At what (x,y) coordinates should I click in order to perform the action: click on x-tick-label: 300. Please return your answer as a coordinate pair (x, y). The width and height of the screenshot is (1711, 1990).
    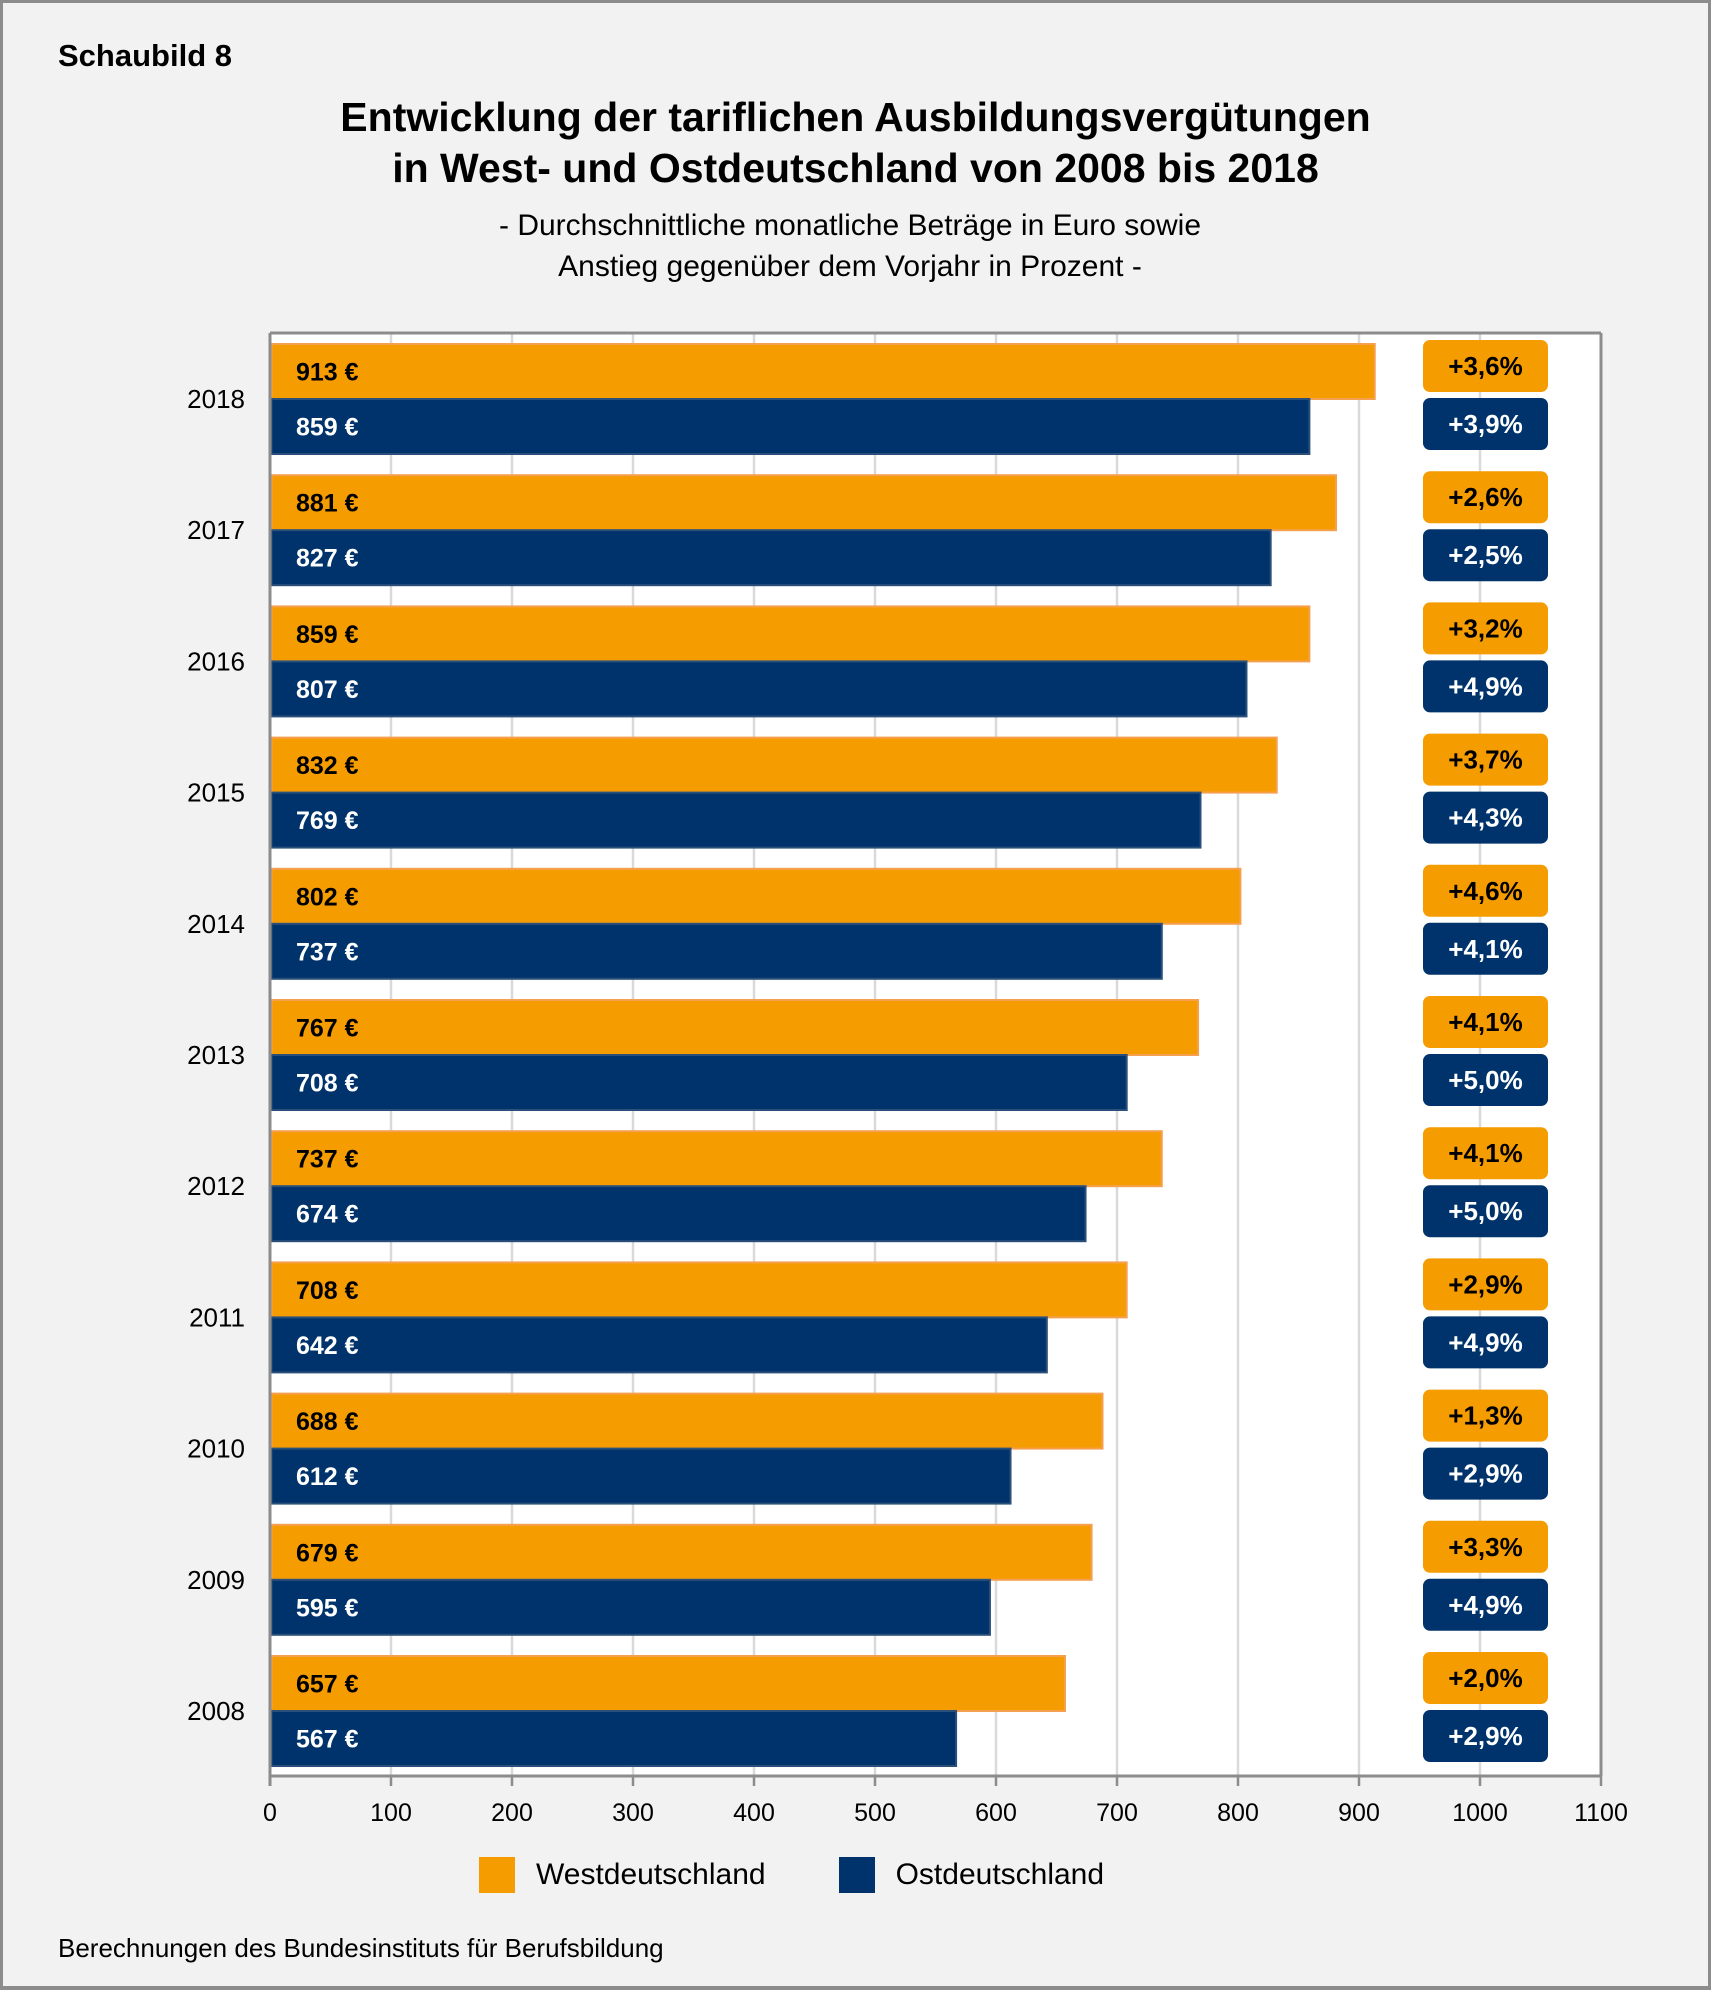
    Looking at the image, I should click on (633, 1813).